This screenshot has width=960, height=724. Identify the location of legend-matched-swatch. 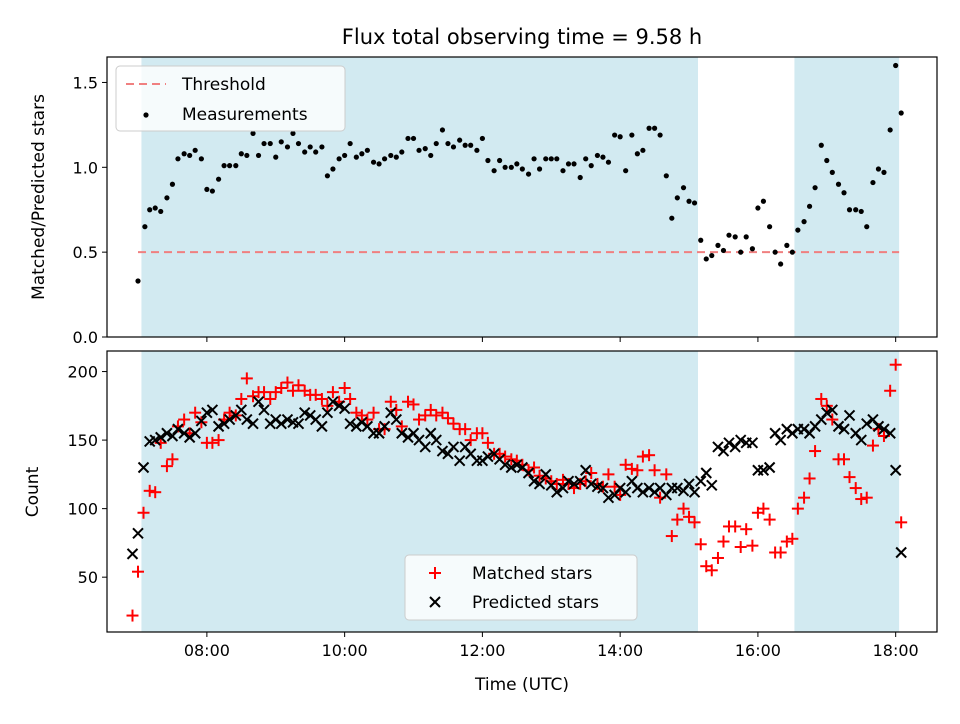
(435, 573).